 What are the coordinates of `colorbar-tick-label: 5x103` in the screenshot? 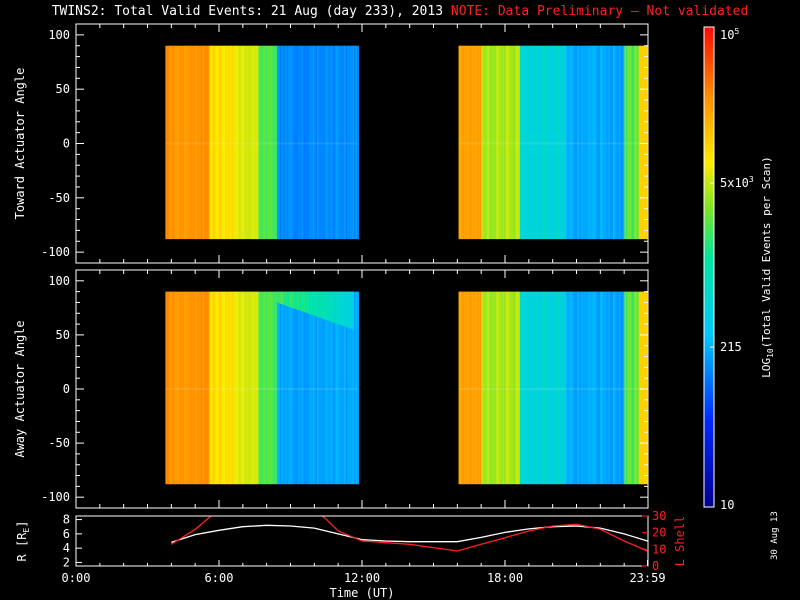 It's located at (737, 182).